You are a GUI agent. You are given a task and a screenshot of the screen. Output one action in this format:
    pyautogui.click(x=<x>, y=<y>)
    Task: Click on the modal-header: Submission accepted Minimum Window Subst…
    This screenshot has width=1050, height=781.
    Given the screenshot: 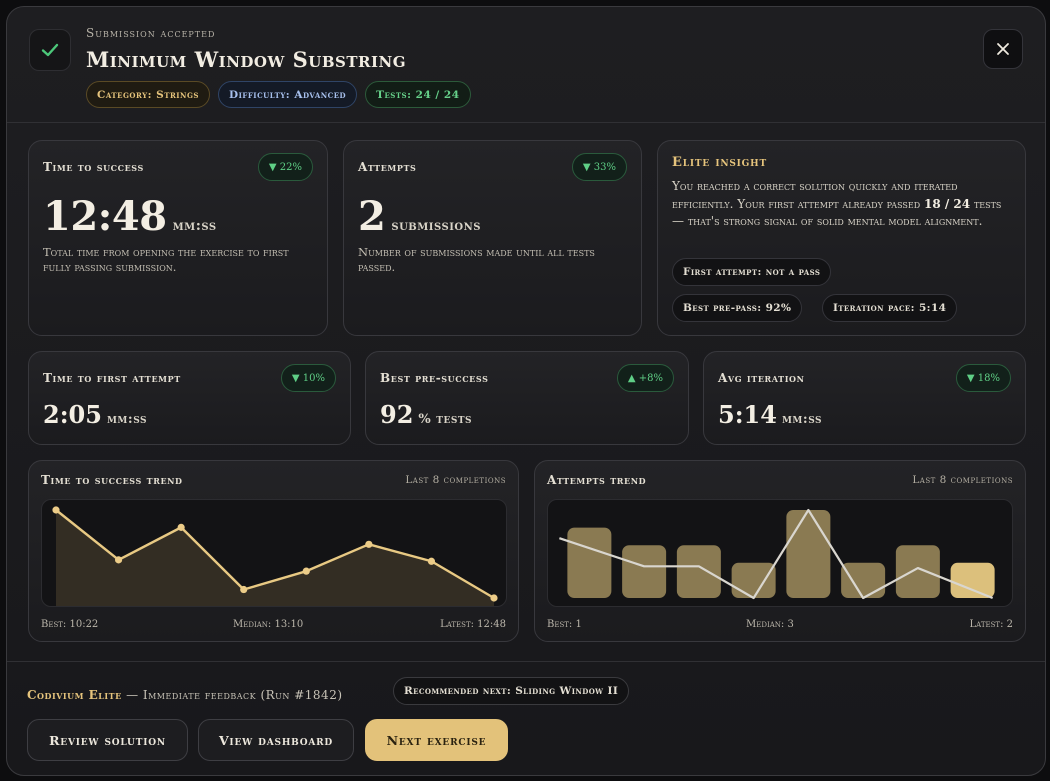 What is the action you would take?
    pyautogui.click(x=526, y=65)
    